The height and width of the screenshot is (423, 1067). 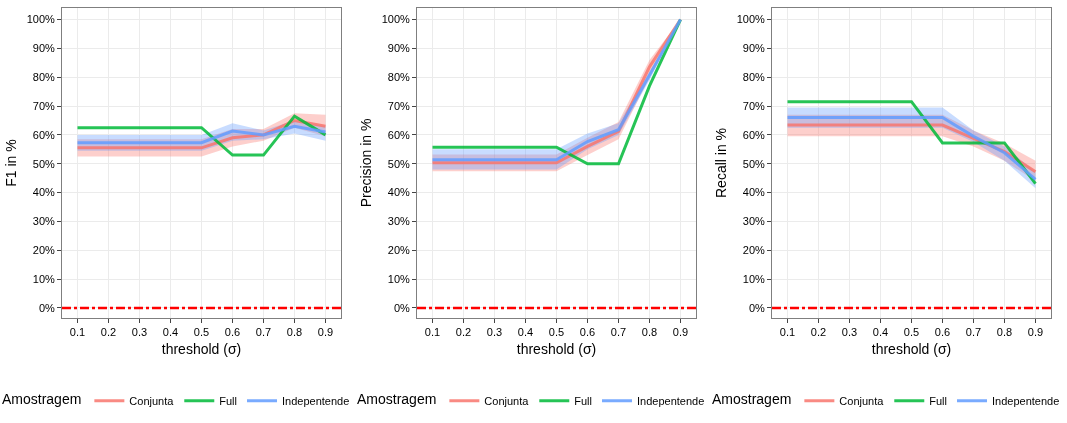 I want to click on y-axis-title: Recall in %, so click(x=721, y=163).